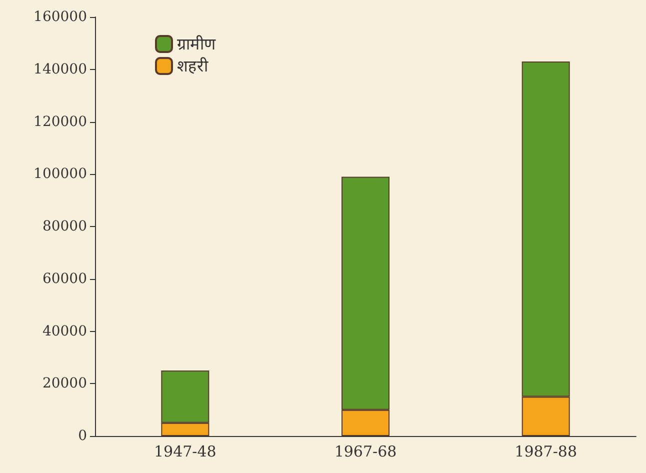 This screenshot has width=646, height=473. What do you see at coordinates (196, 44) in the screenshot?
I see `legend-label: ग्रामीण` at bounding box center [196, 44].